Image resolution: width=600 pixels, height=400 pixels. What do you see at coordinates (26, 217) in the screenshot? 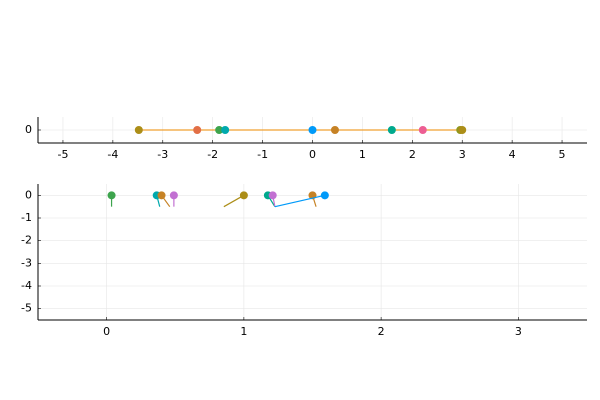
I see `y-tick-label: -1` at bounding box center [26, 217].